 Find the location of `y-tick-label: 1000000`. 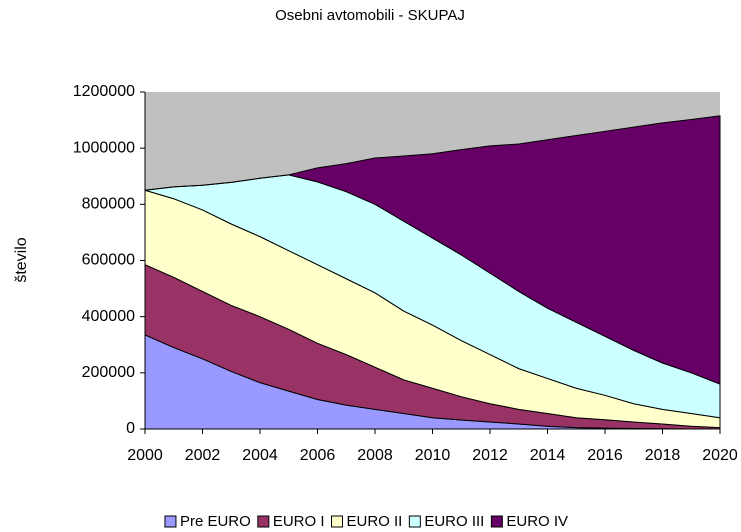

y-tick-label: 1000000 is located at coordinates (104, 147).